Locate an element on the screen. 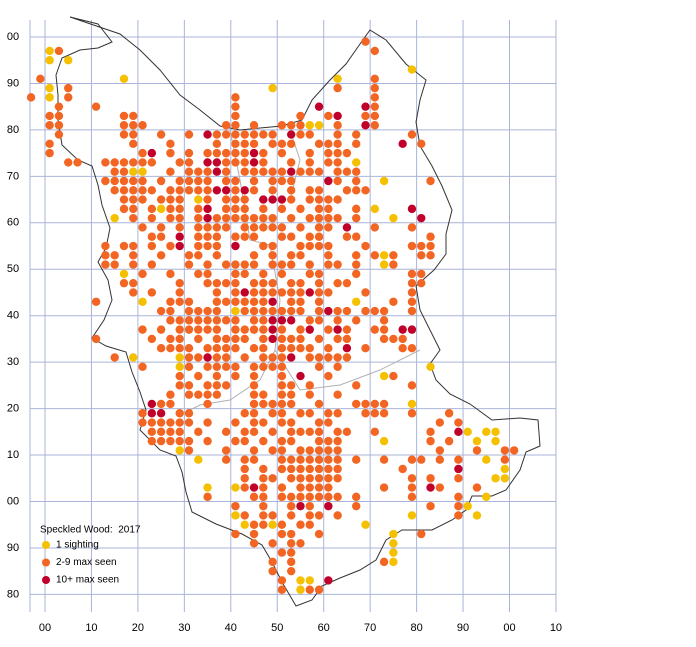 The height and width of the screenshot is (647, 696). legend-label: 1 sighting is located at coordinates (77, 545).